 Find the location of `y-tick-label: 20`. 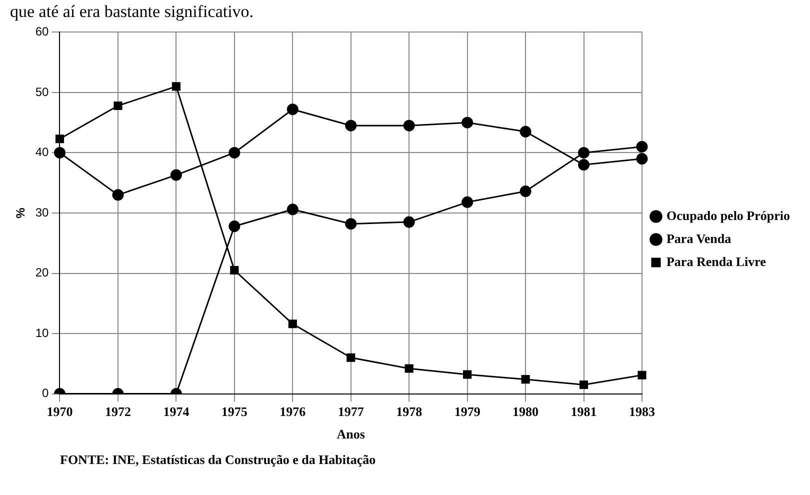

y-tick-label: 20 is located at coordinates (42, 273).